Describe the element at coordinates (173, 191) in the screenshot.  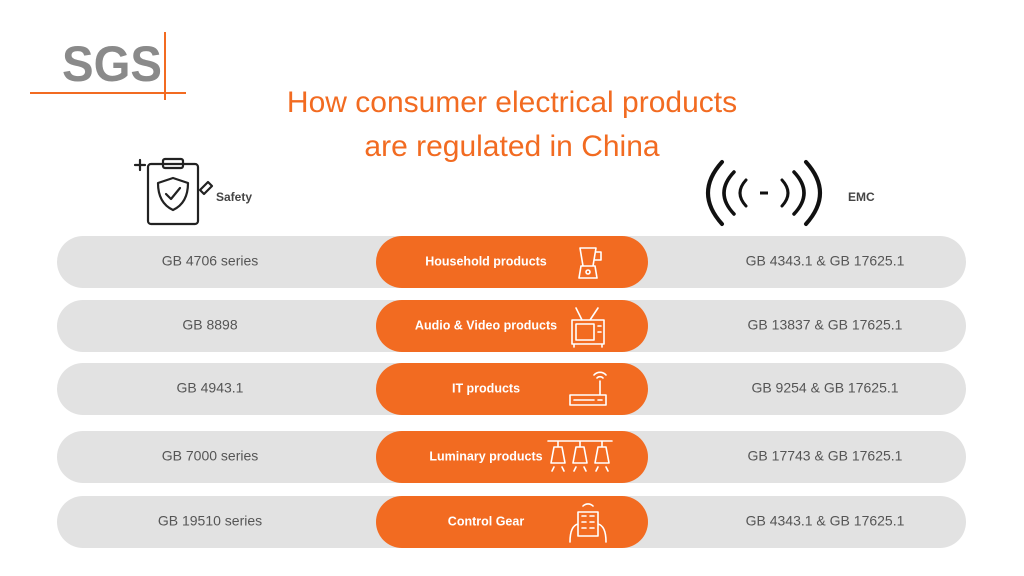
I see `safety-icon` at that location.